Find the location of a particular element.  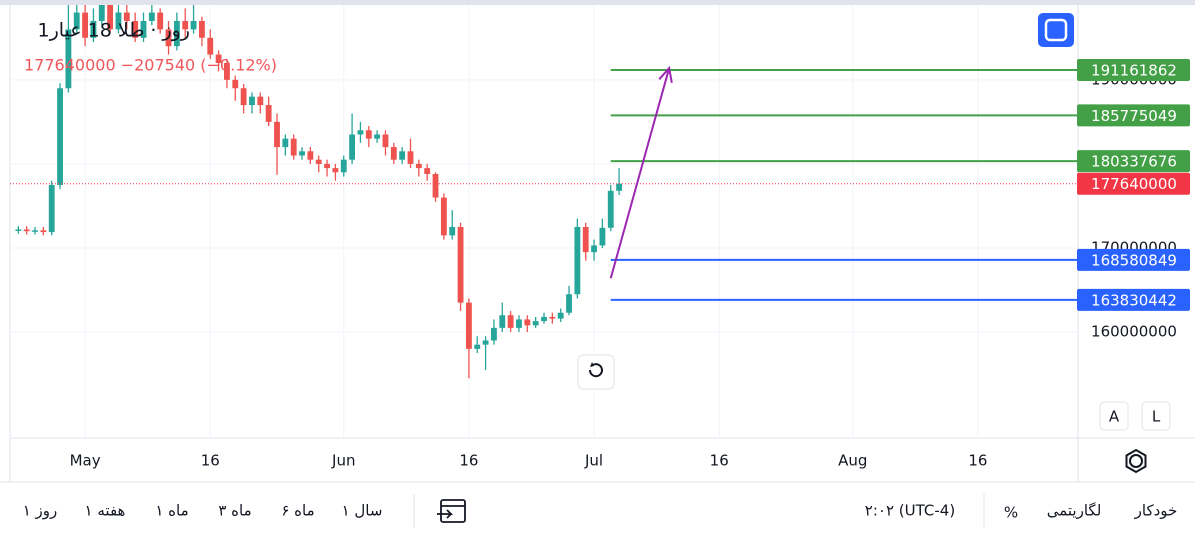

level-tag-label: 191161862 is located at coordinates (1134, 71).